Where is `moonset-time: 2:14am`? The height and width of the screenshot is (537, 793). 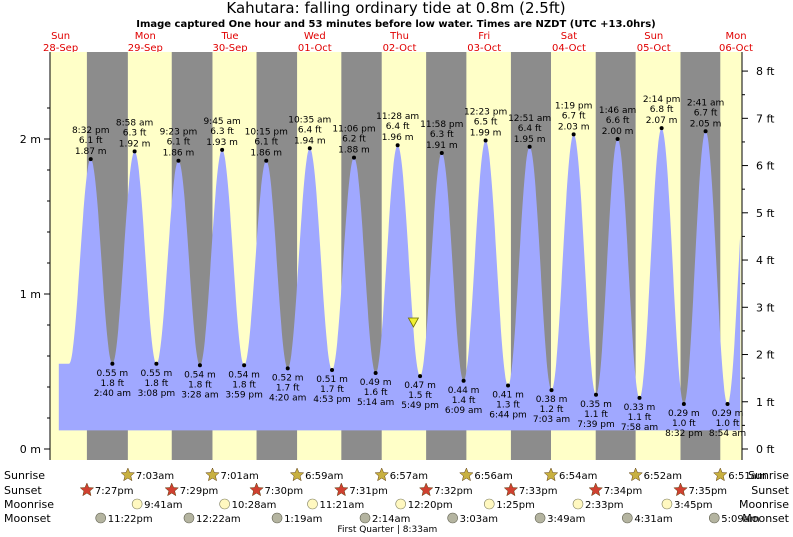
moonset-time: 2:14am is located at coordinates (391, 519).